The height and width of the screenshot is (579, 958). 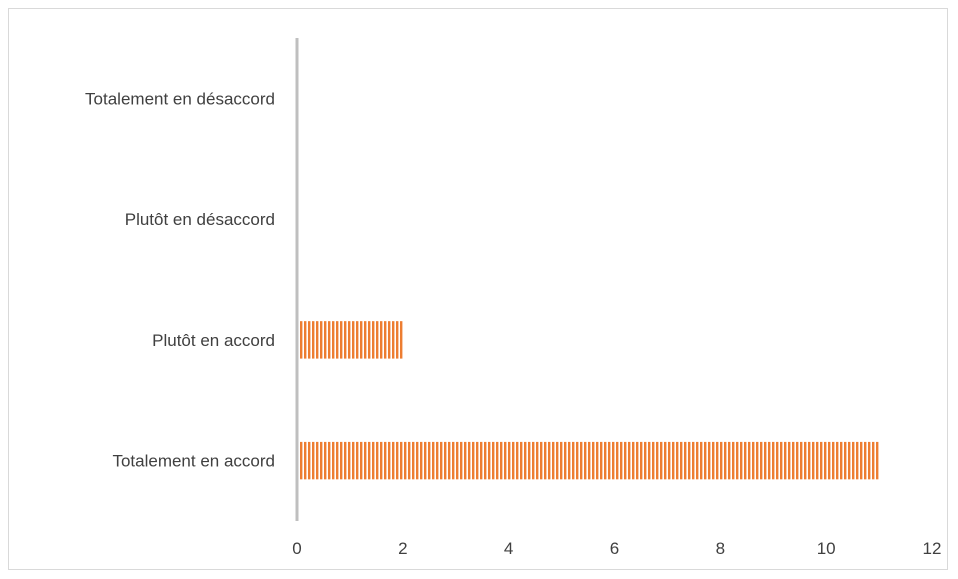 What do you see at coordinates (508, 548) in the screenshot?
I see `x-tick-label: 4` at bounding box center [508, 548].